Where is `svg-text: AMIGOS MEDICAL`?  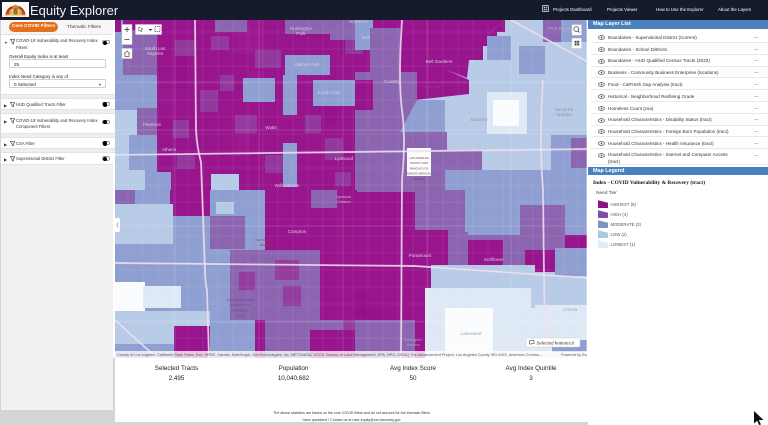 svg-text: AMIGOS MEDICAL is located at coordinates (419, 174).